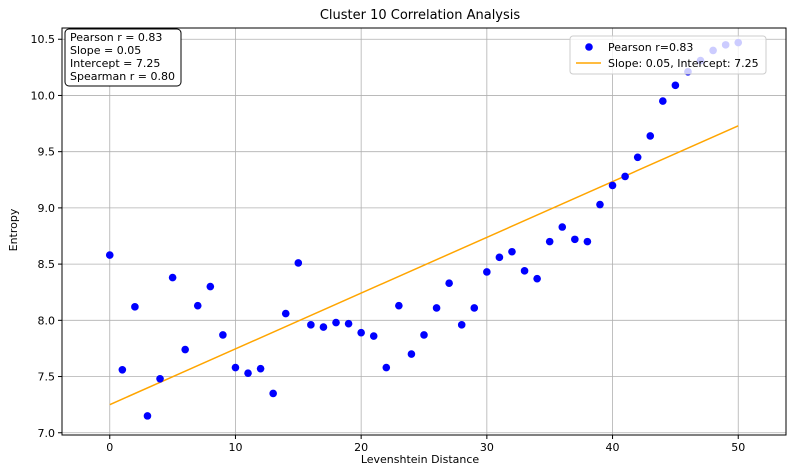  I want to click on y-tick-label: 10.5, so click(43, 39).